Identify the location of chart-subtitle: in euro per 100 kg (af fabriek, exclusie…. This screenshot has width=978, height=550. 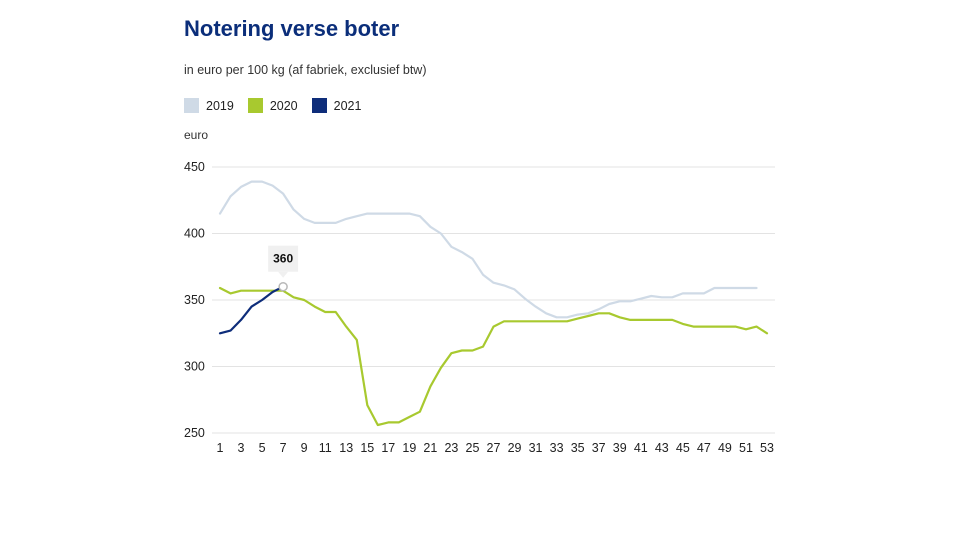
(305, 70).